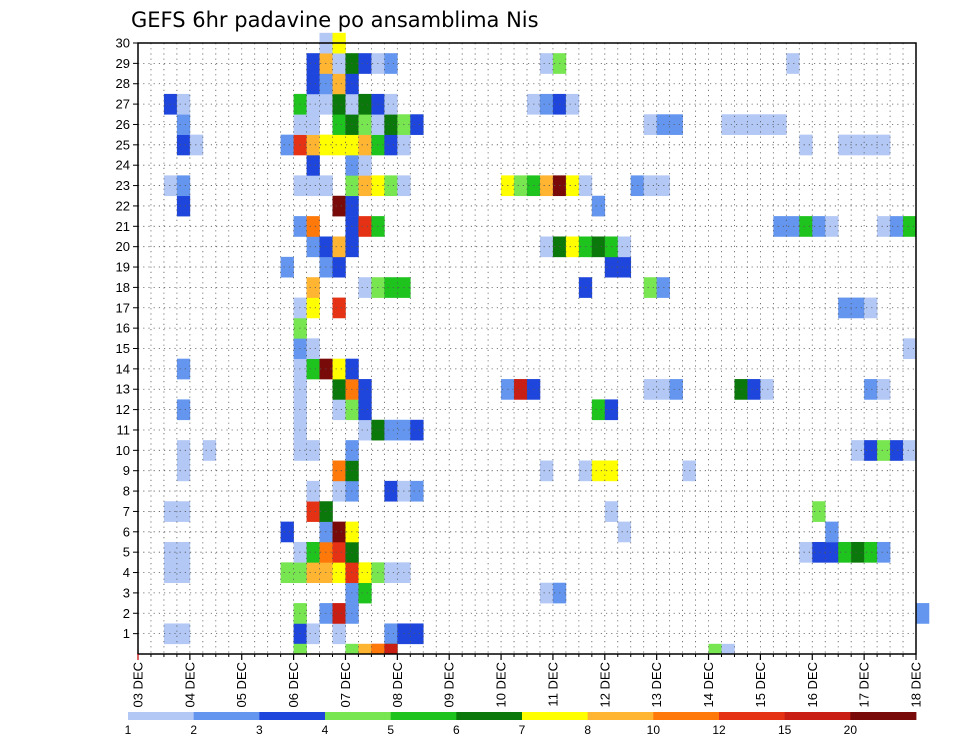 This screenshot has height=742, width=960. Describe the element at coordinates (123, 307) in the screenshot. I see `y-tick-label: 17` at that location.